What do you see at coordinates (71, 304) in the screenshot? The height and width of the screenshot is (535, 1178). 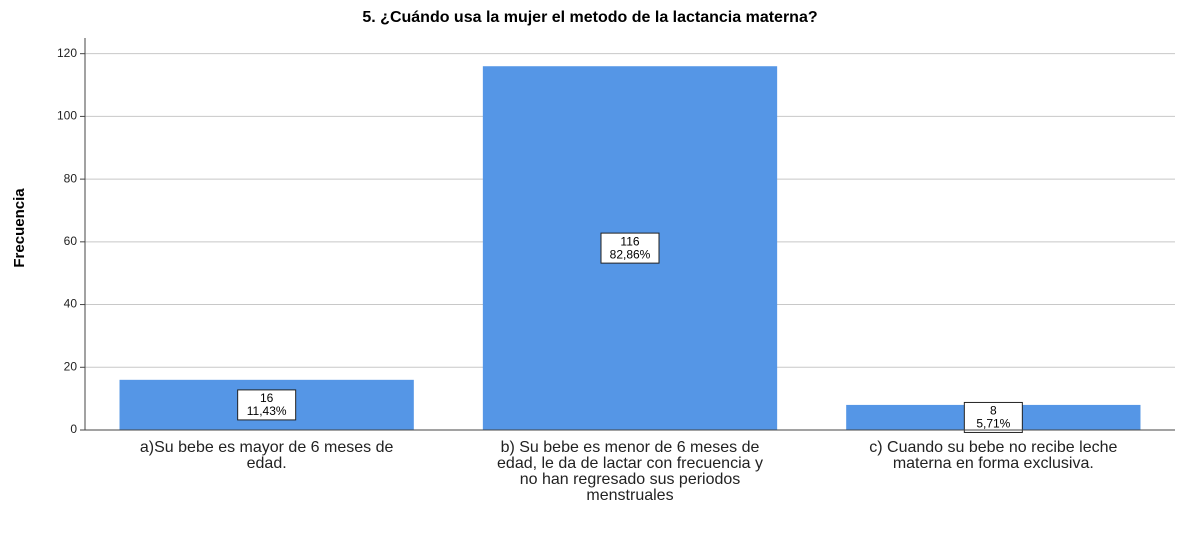 I see `y-tick-label: 40` at bounding box center [71, 304].